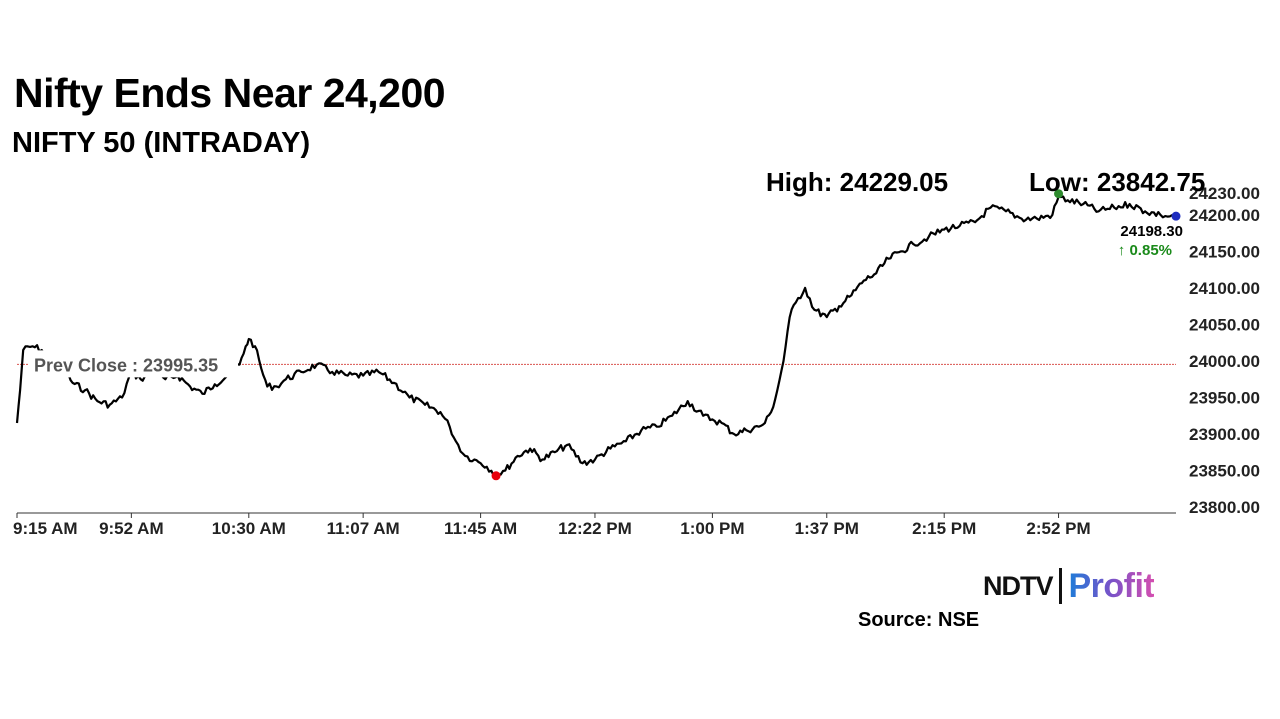  I want to click on low-value-label: Low: 23842.75, so click(1117, 182).